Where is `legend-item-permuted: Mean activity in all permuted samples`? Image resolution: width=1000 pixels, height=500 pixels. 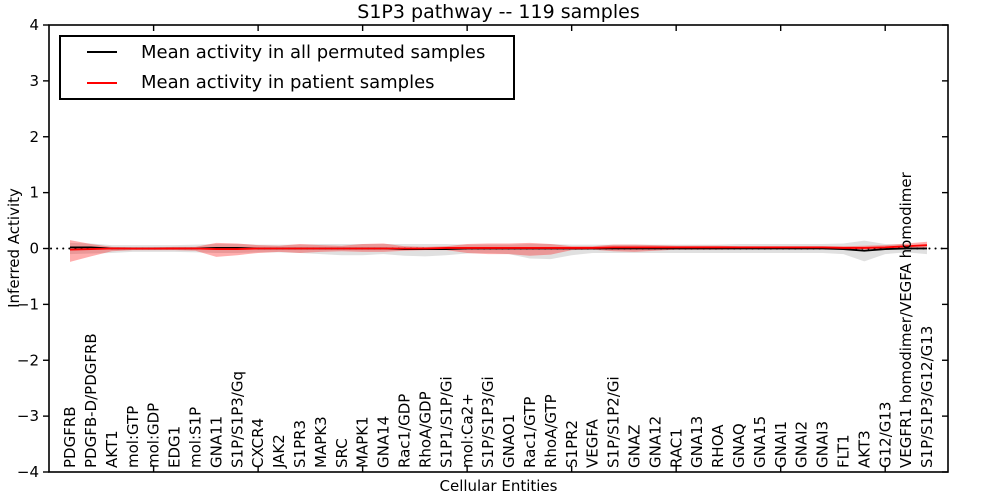 legend-item-permuted: Mean activity in all permuted samples is located at coordinates (287, 52).